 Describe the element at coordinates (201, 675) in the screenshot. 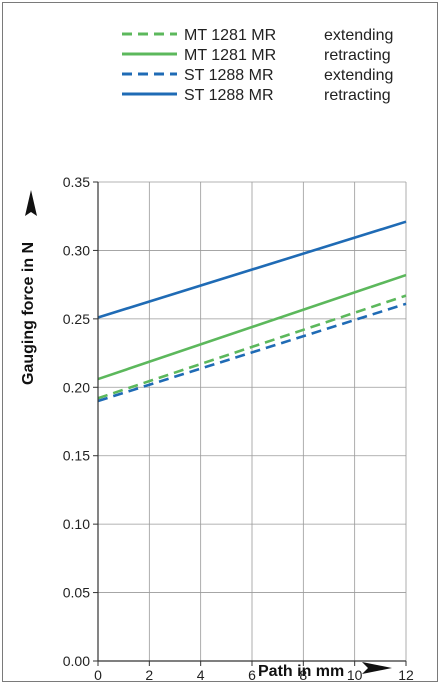

I see `x-tick-label: 4` at that location.